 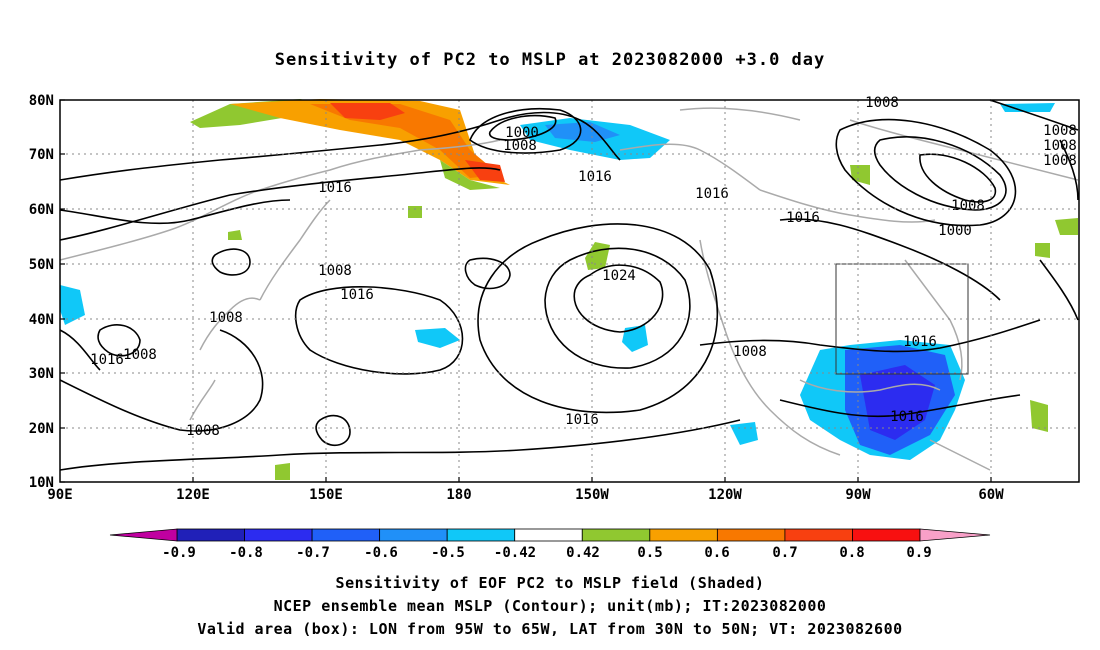 What do you see at coordinates (193, 493) in the screenshot?
I see `lon-label: 120E` at bounding box center [193, 493].